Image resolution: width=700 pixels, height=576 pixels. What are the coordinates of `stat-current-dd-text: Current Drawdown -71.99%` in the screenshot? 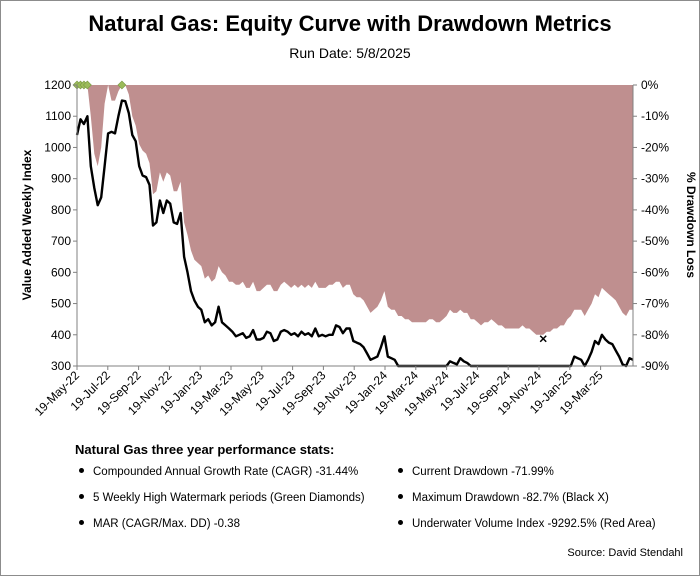 It's located at (483, 472).